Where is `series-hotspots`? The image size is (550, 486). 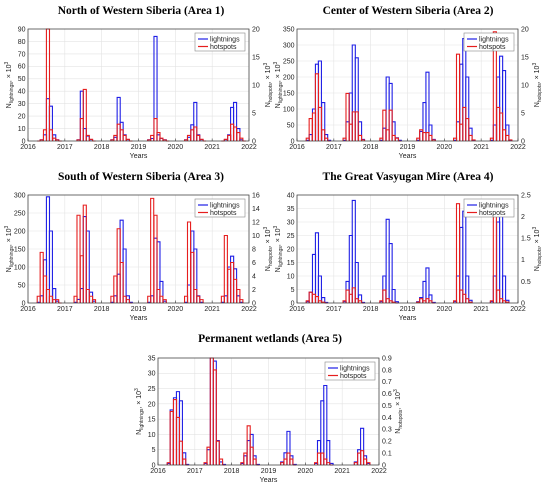 series-hotspots is located at coordinates (409, 86).